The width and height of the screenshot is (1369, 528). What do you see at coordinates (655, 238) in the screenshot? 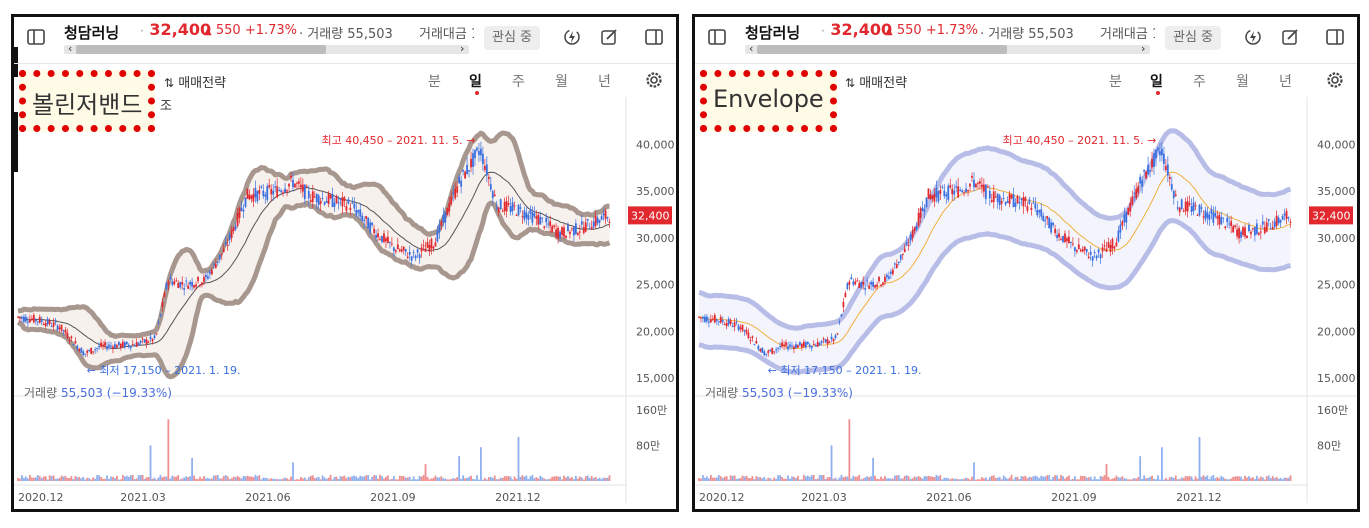
I see `y-tick-label: 30,000` at bounding box center [655, 238].